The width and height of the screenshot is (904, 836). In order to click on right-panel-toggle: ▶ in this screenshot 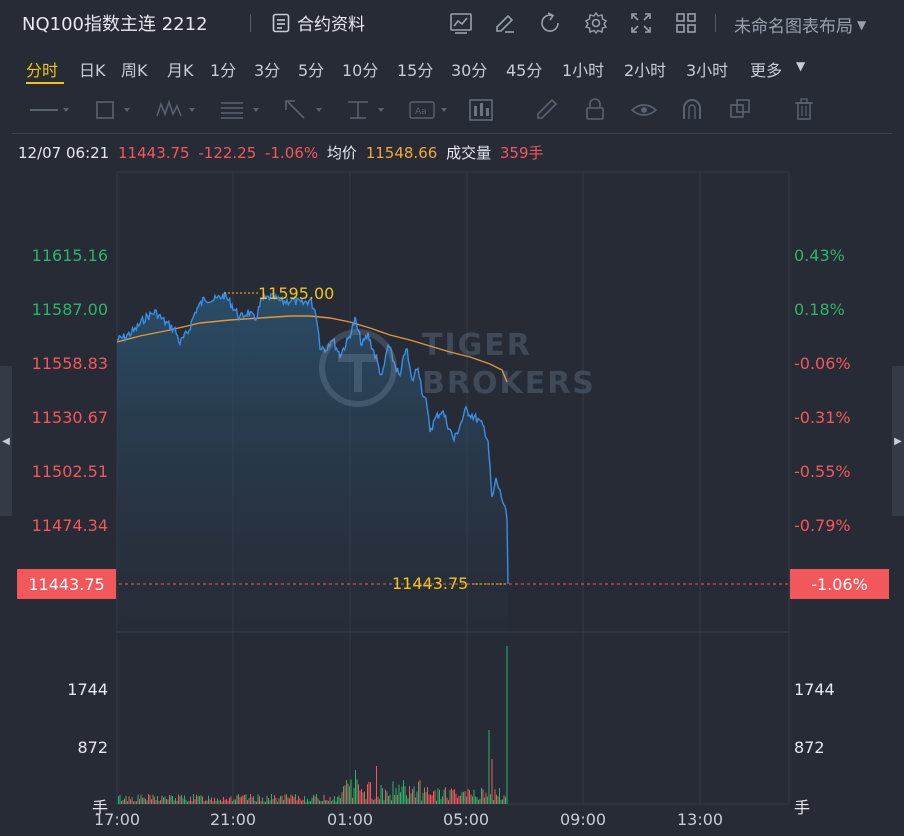, I will do `click(898, 441)`.